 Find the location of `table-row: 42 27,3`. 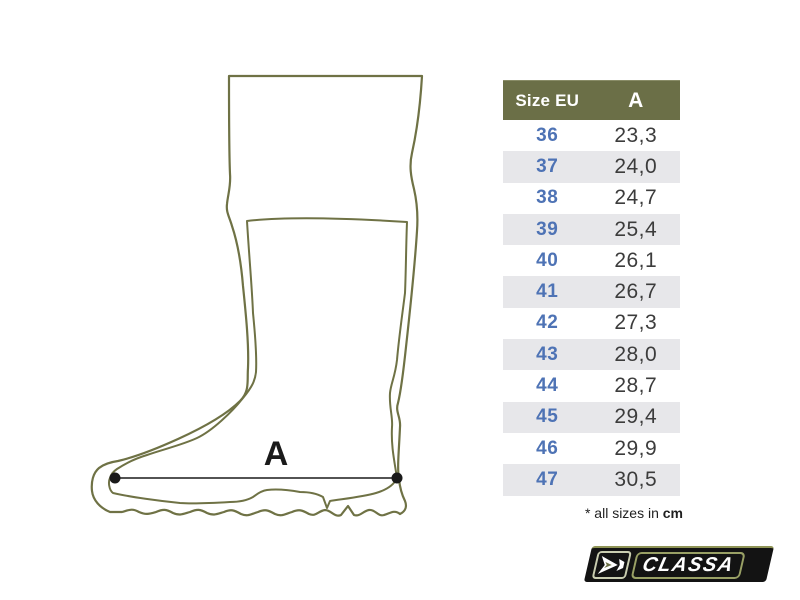

table-row: 42 27,3 is located at coordinates (591, 323).